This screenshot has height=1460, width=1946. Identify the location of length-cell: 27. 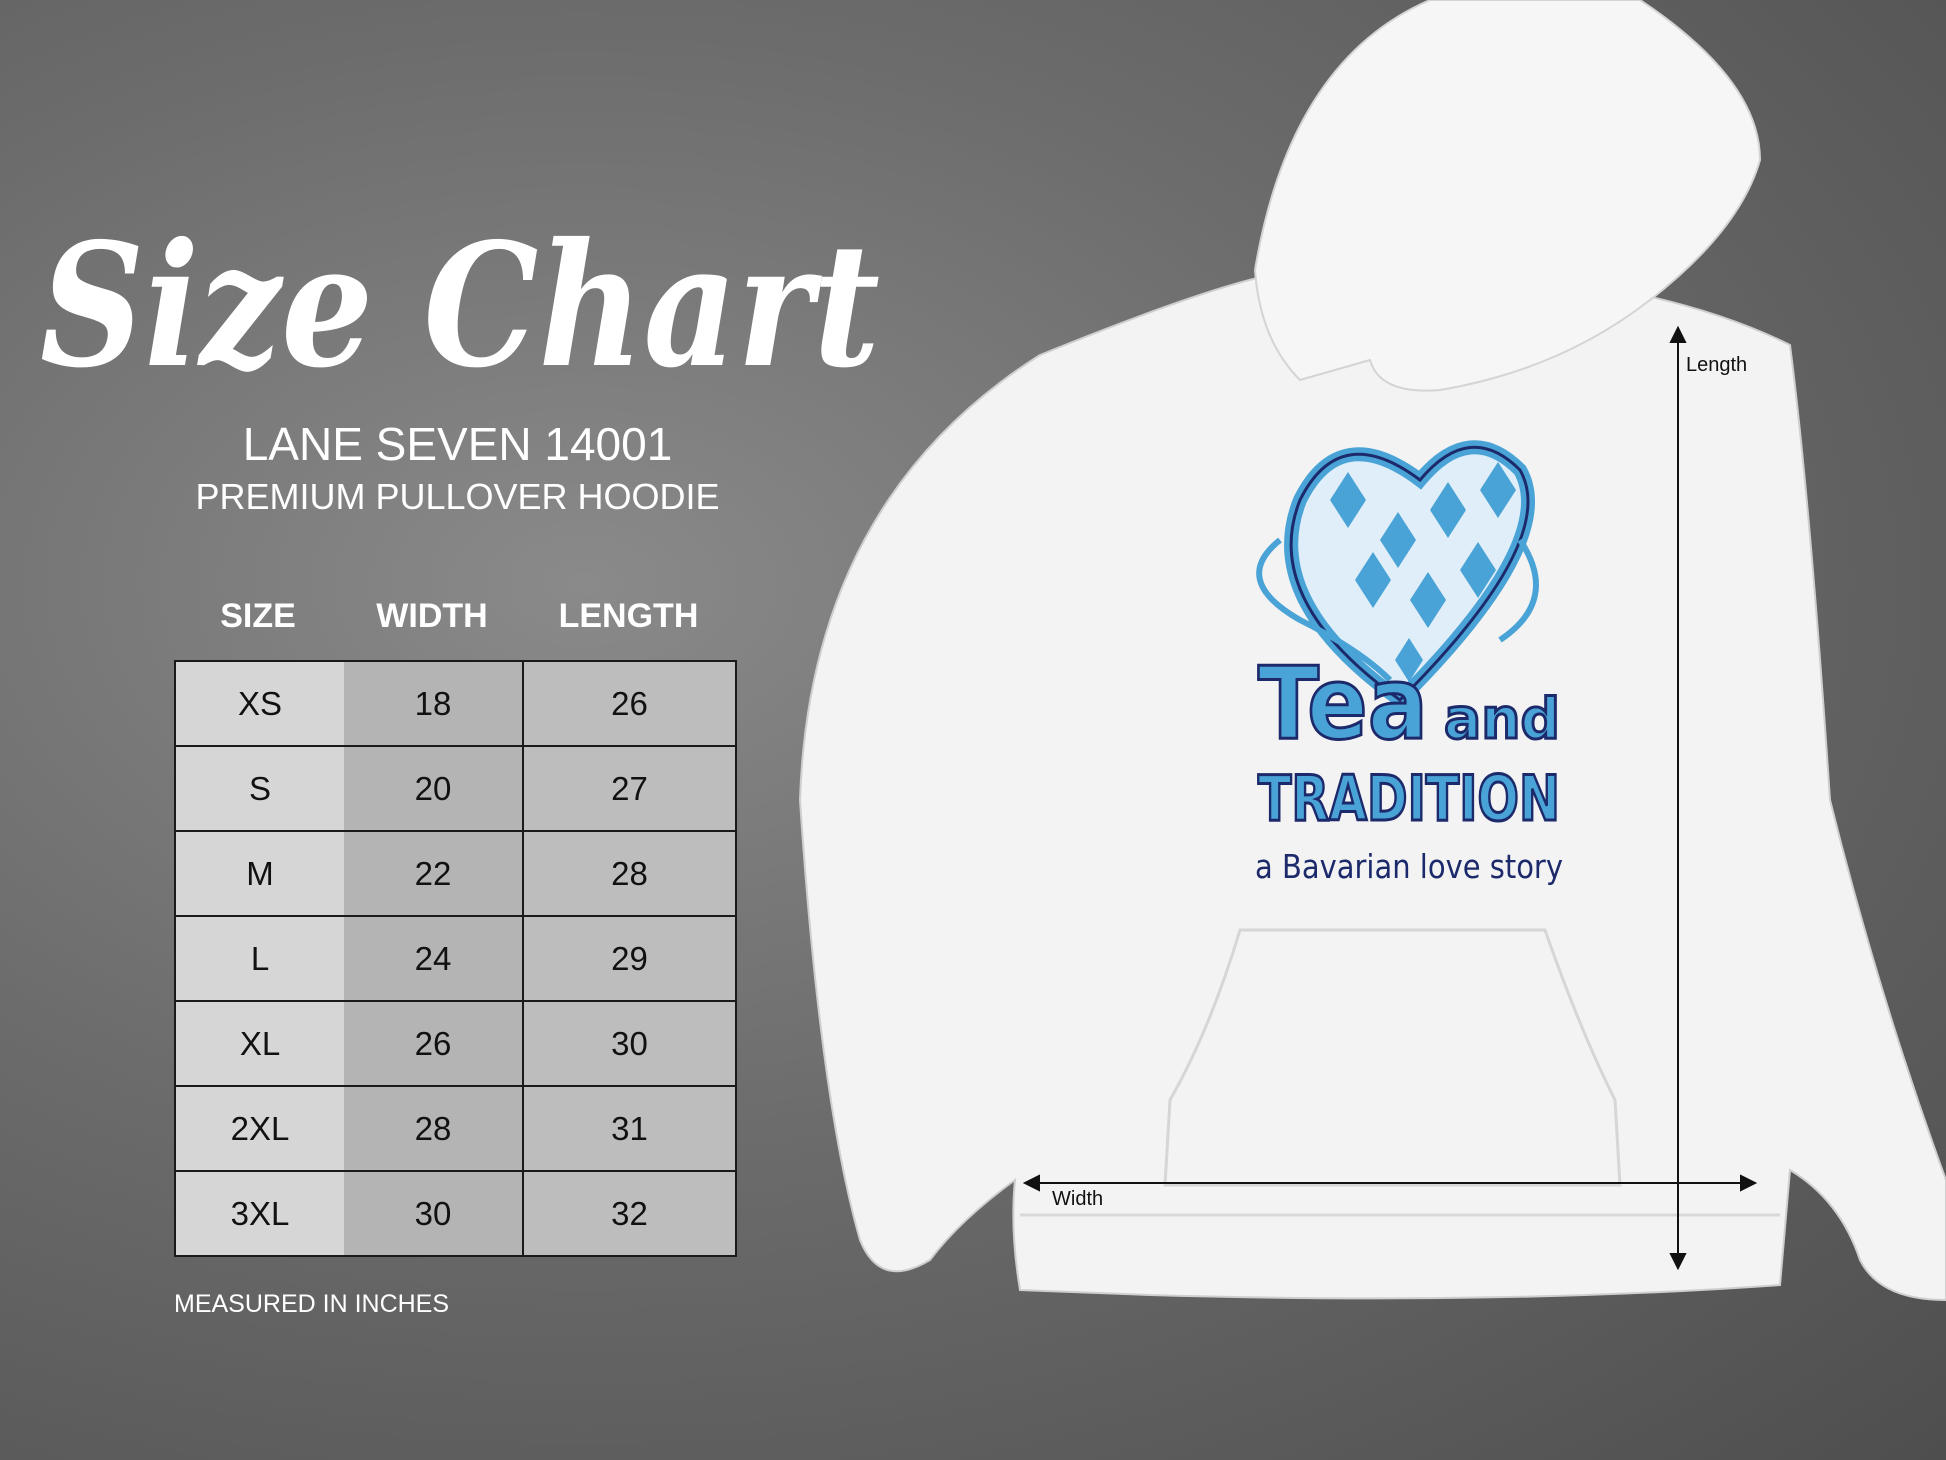
(629, 788).